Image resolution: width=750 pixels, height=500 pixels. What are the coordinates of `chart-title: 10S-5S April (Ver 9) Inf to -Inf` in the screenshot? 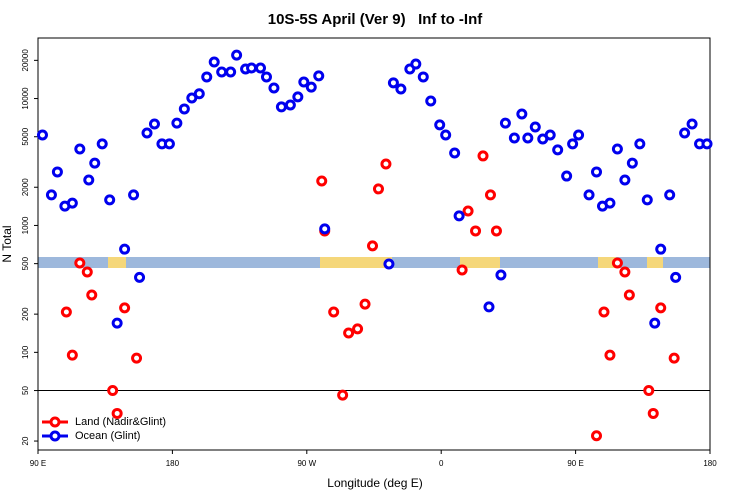 It's located at (375, 19).